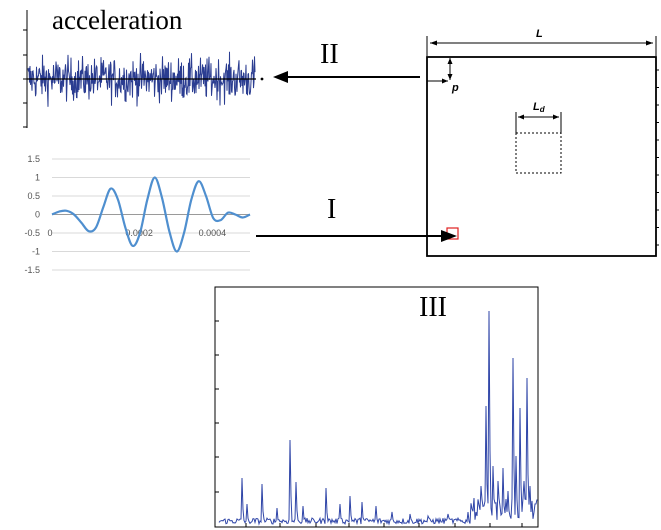 This screenshot has width=661, height=530. What do you see at coordinates (443, 76) in the screenshot?
I see `dimension-p: p` at bounding box center [443, 76].